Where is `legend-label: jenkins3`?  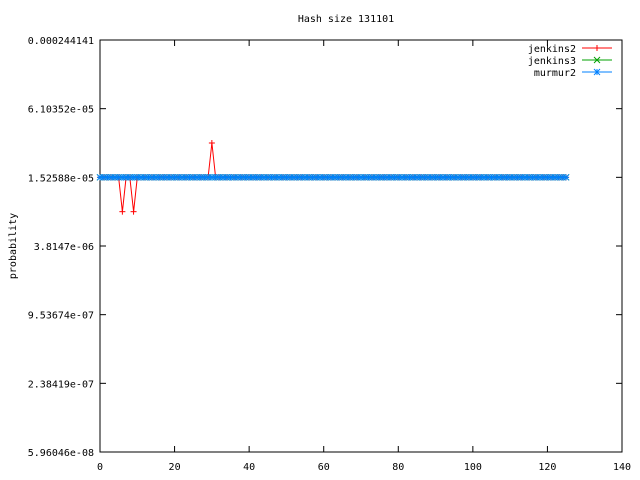
legend-label: jenkins3 is located at coordinates (552, 61).